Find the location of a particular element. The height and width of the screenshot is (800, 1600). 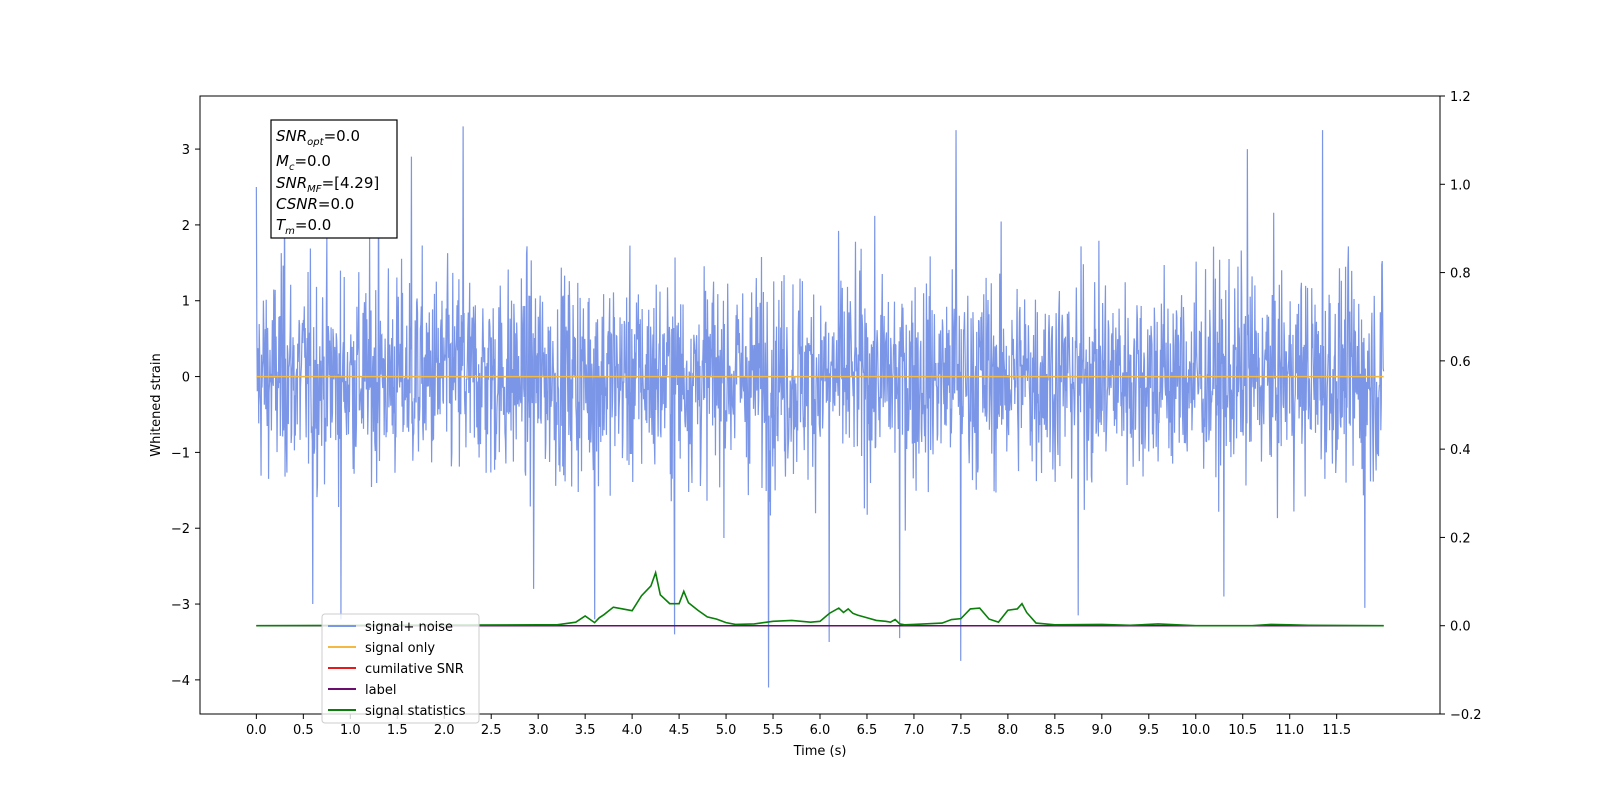

x-tick-label: 3.5 is located at coordinates (585, 730).